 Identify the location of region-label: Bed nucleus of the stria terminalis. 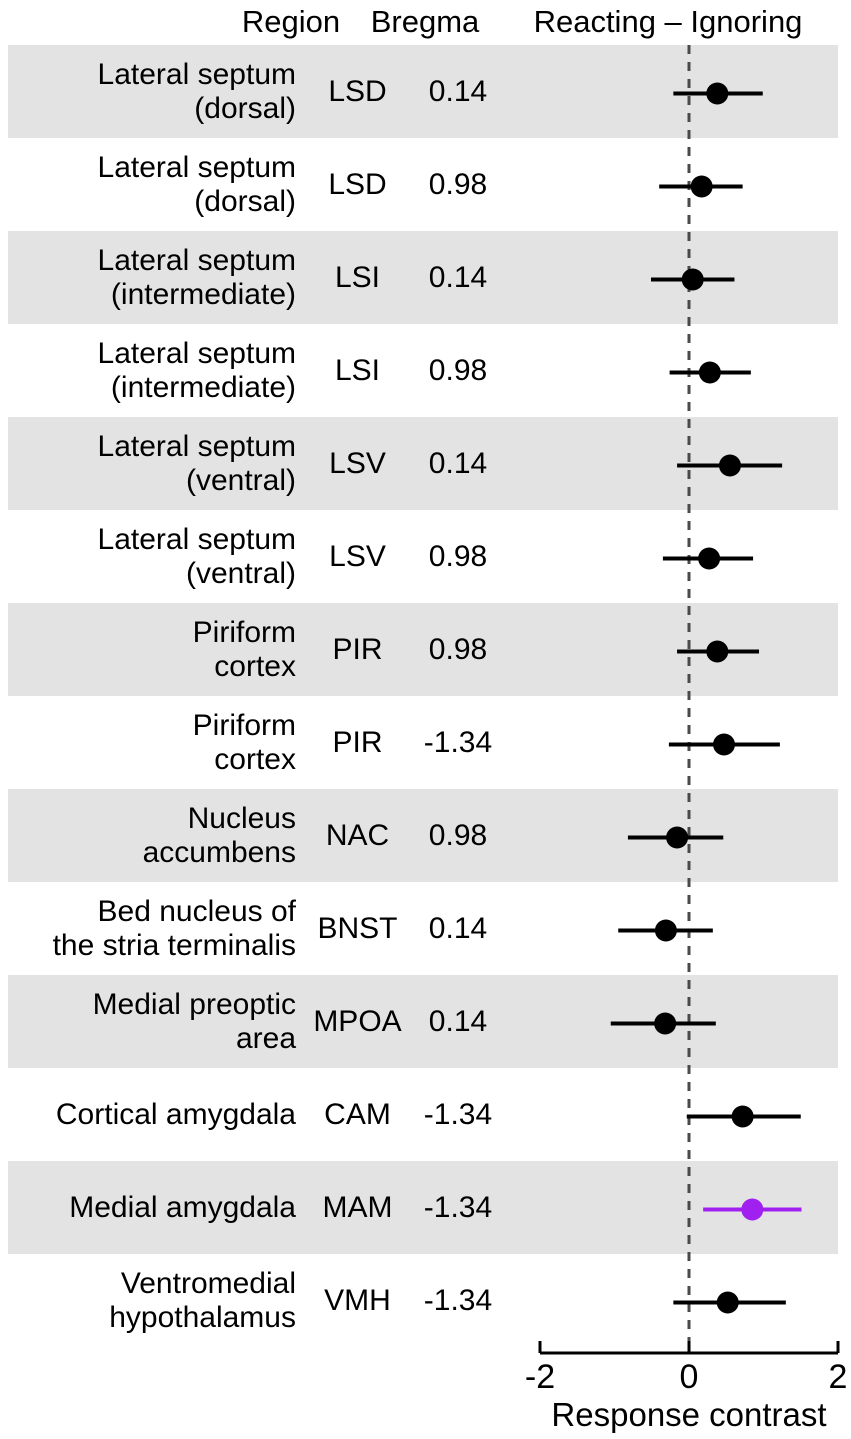
(148, 928).